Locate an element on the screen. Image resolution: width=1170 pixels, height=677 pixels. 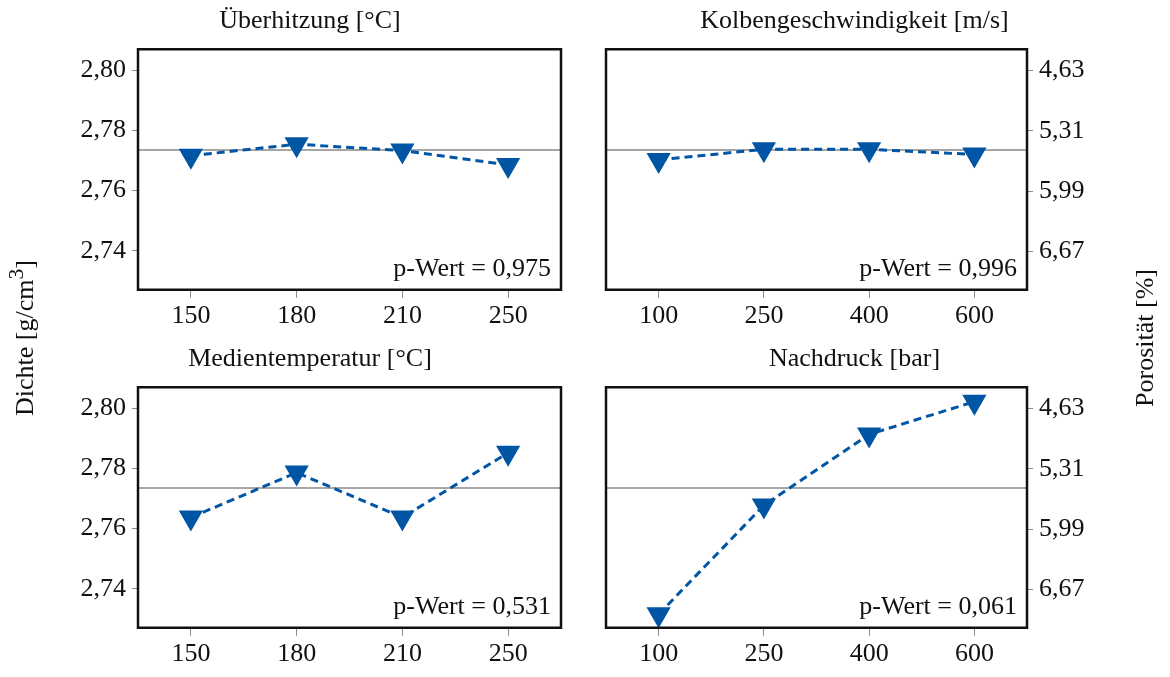
annotation: p-Wert = 0,975 is located at coordinates (472, 267).